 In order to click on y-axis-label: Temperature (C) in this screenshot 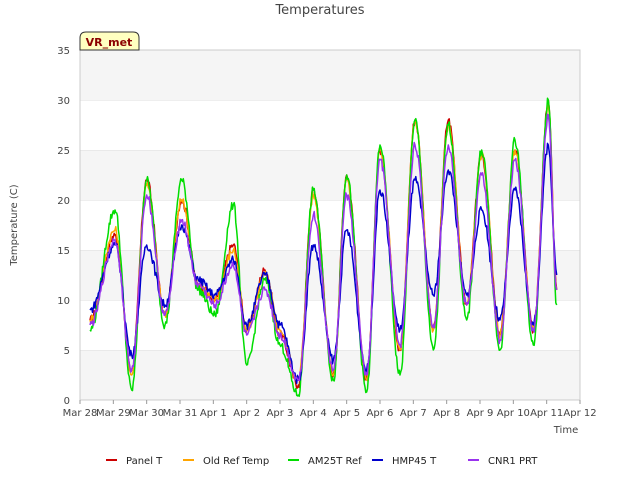, I will do `click(14, 225)`.